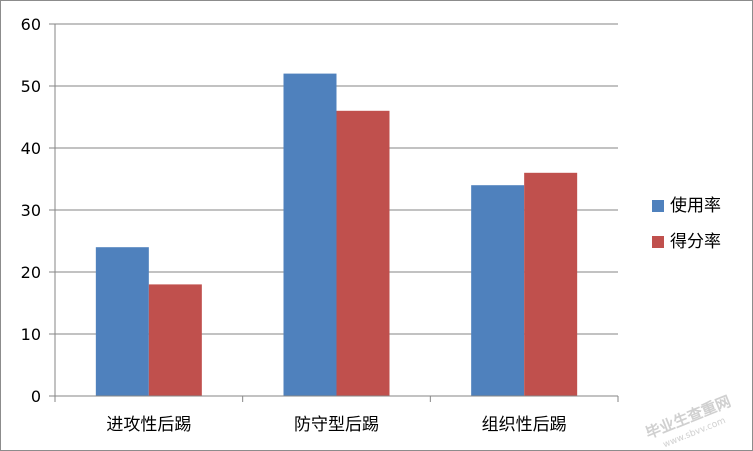  What do you see at coordinates (658, 206) in the screenshot?
I see `legend-swatch-usage` at bounding box center [658, 206].